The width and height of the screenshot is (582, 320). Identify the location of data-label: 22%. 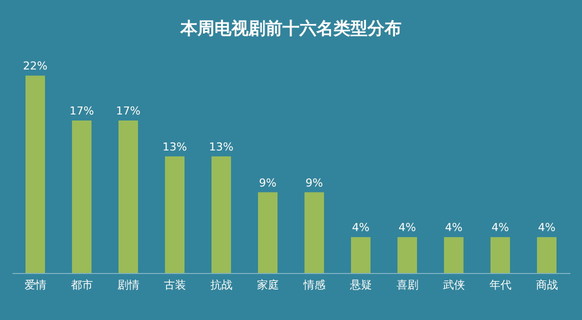
(35, 66).